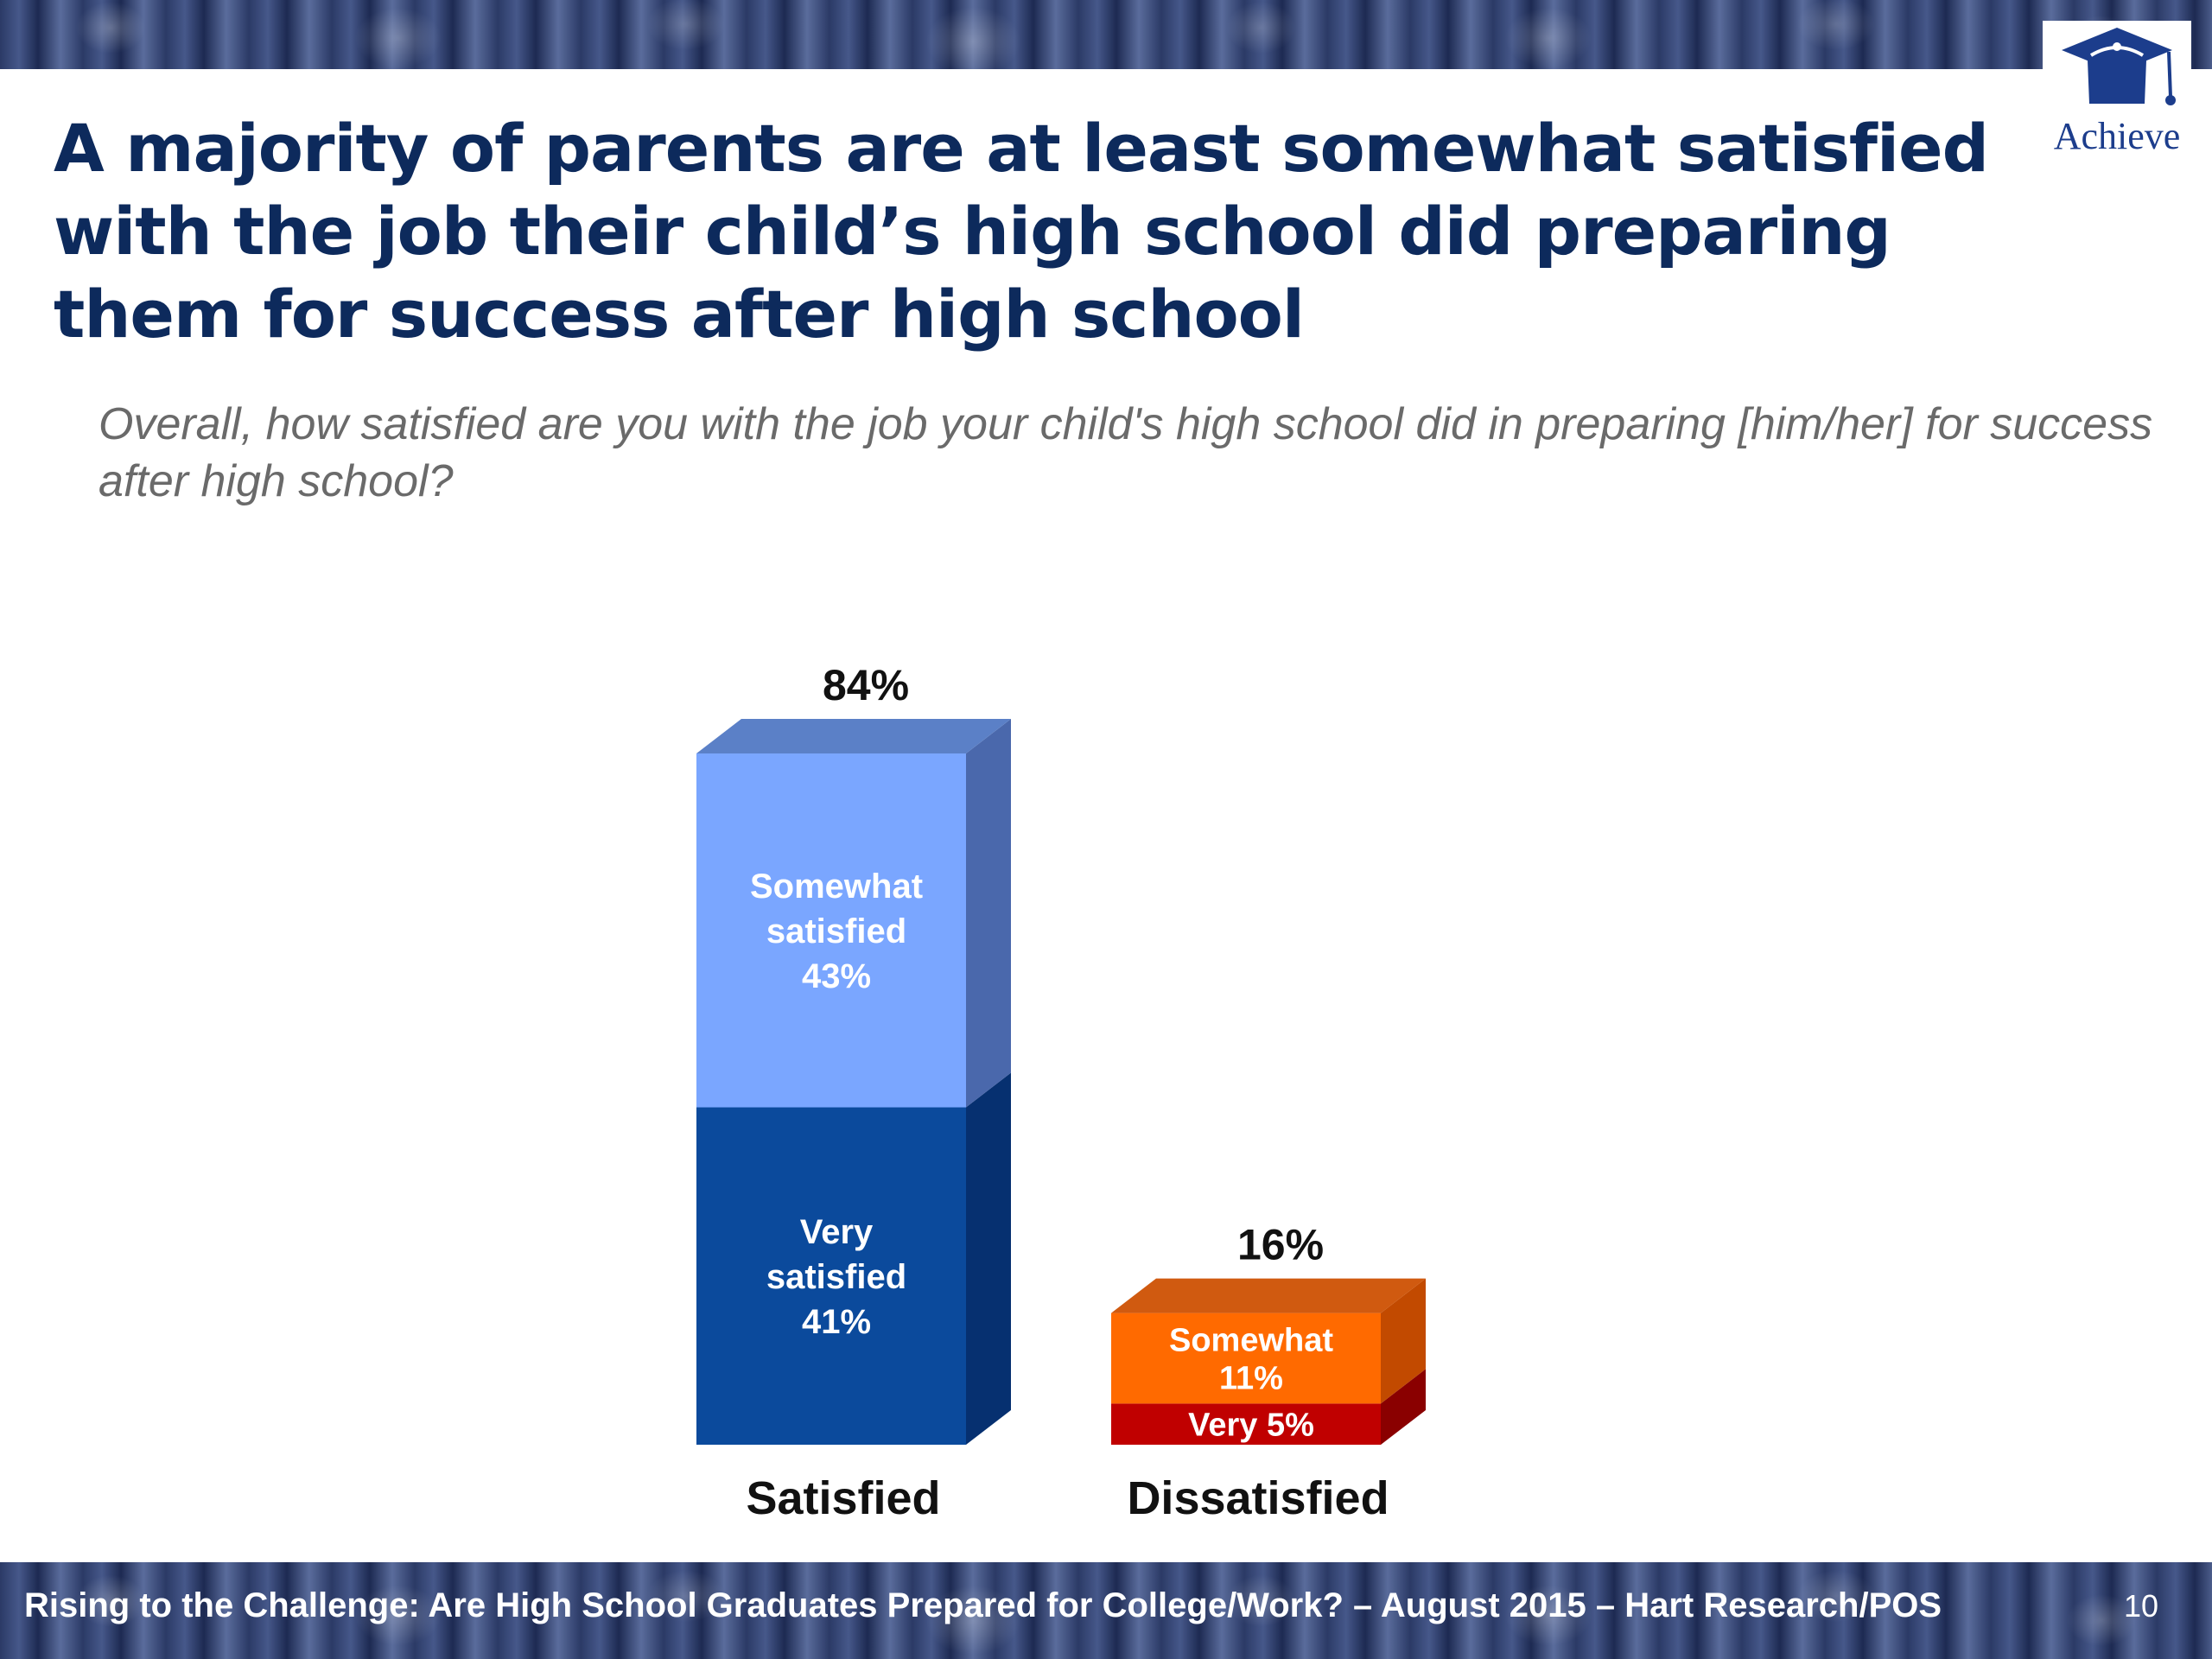  I want to click on segment-label-satisfied-very: Very satisfied 41%, so click(836, 1277).